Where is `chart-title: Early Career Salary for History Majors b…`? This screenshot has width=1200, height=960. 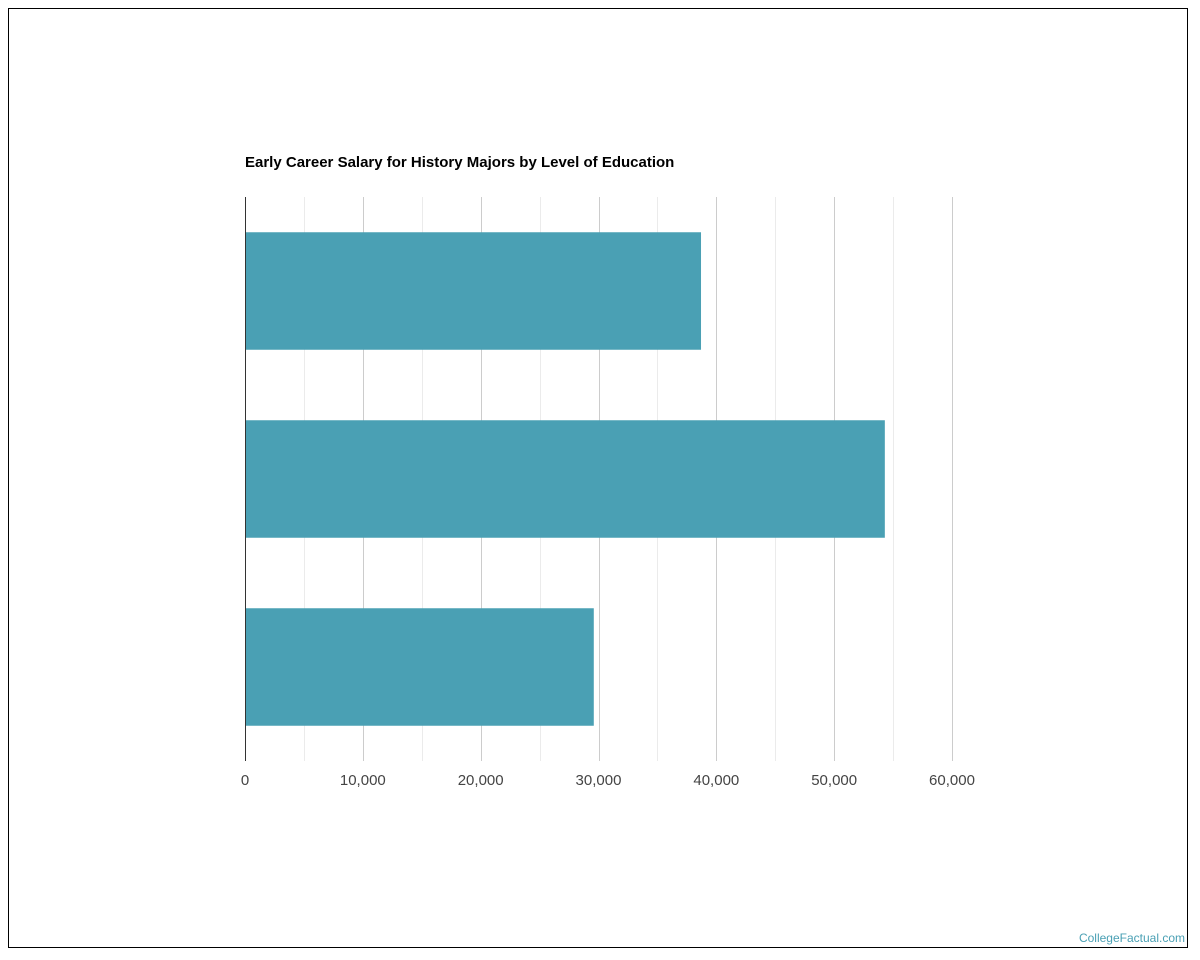
chart-title: Early Career Salary for History Majors b… is located at coordinates (460, 162).